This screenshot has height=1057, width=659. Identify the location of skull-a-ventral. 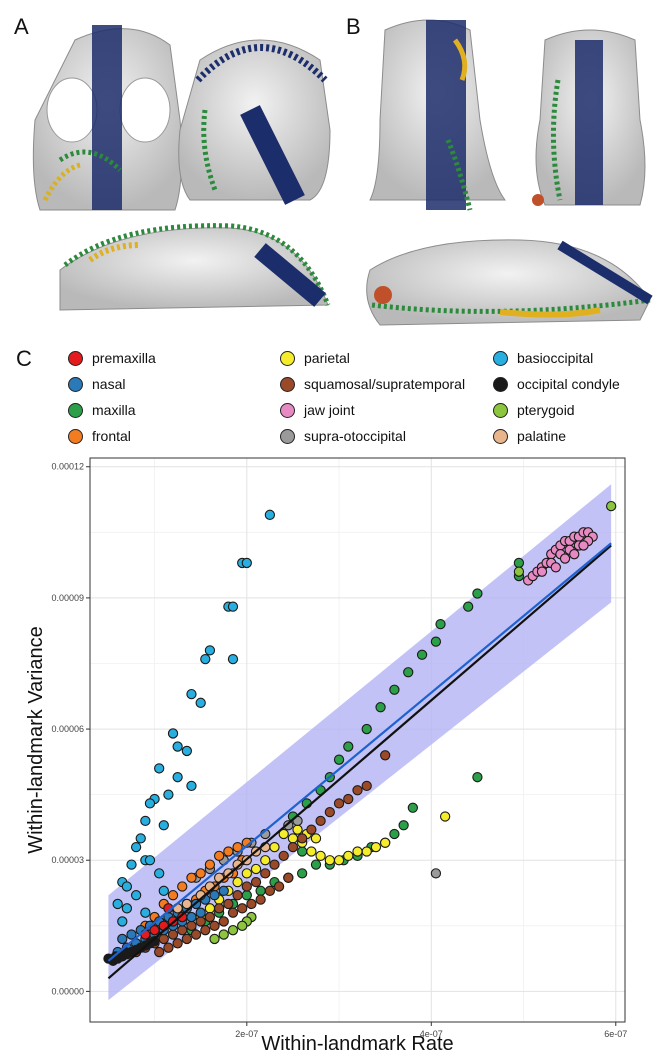
(254, 122).